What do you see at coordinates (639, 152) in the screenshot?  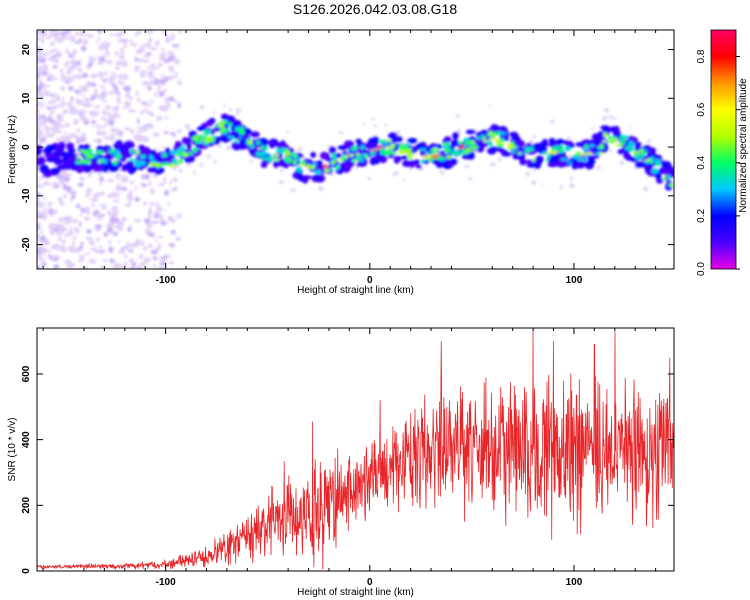 I see `ridge-peak` at bounding box center [639, 152].